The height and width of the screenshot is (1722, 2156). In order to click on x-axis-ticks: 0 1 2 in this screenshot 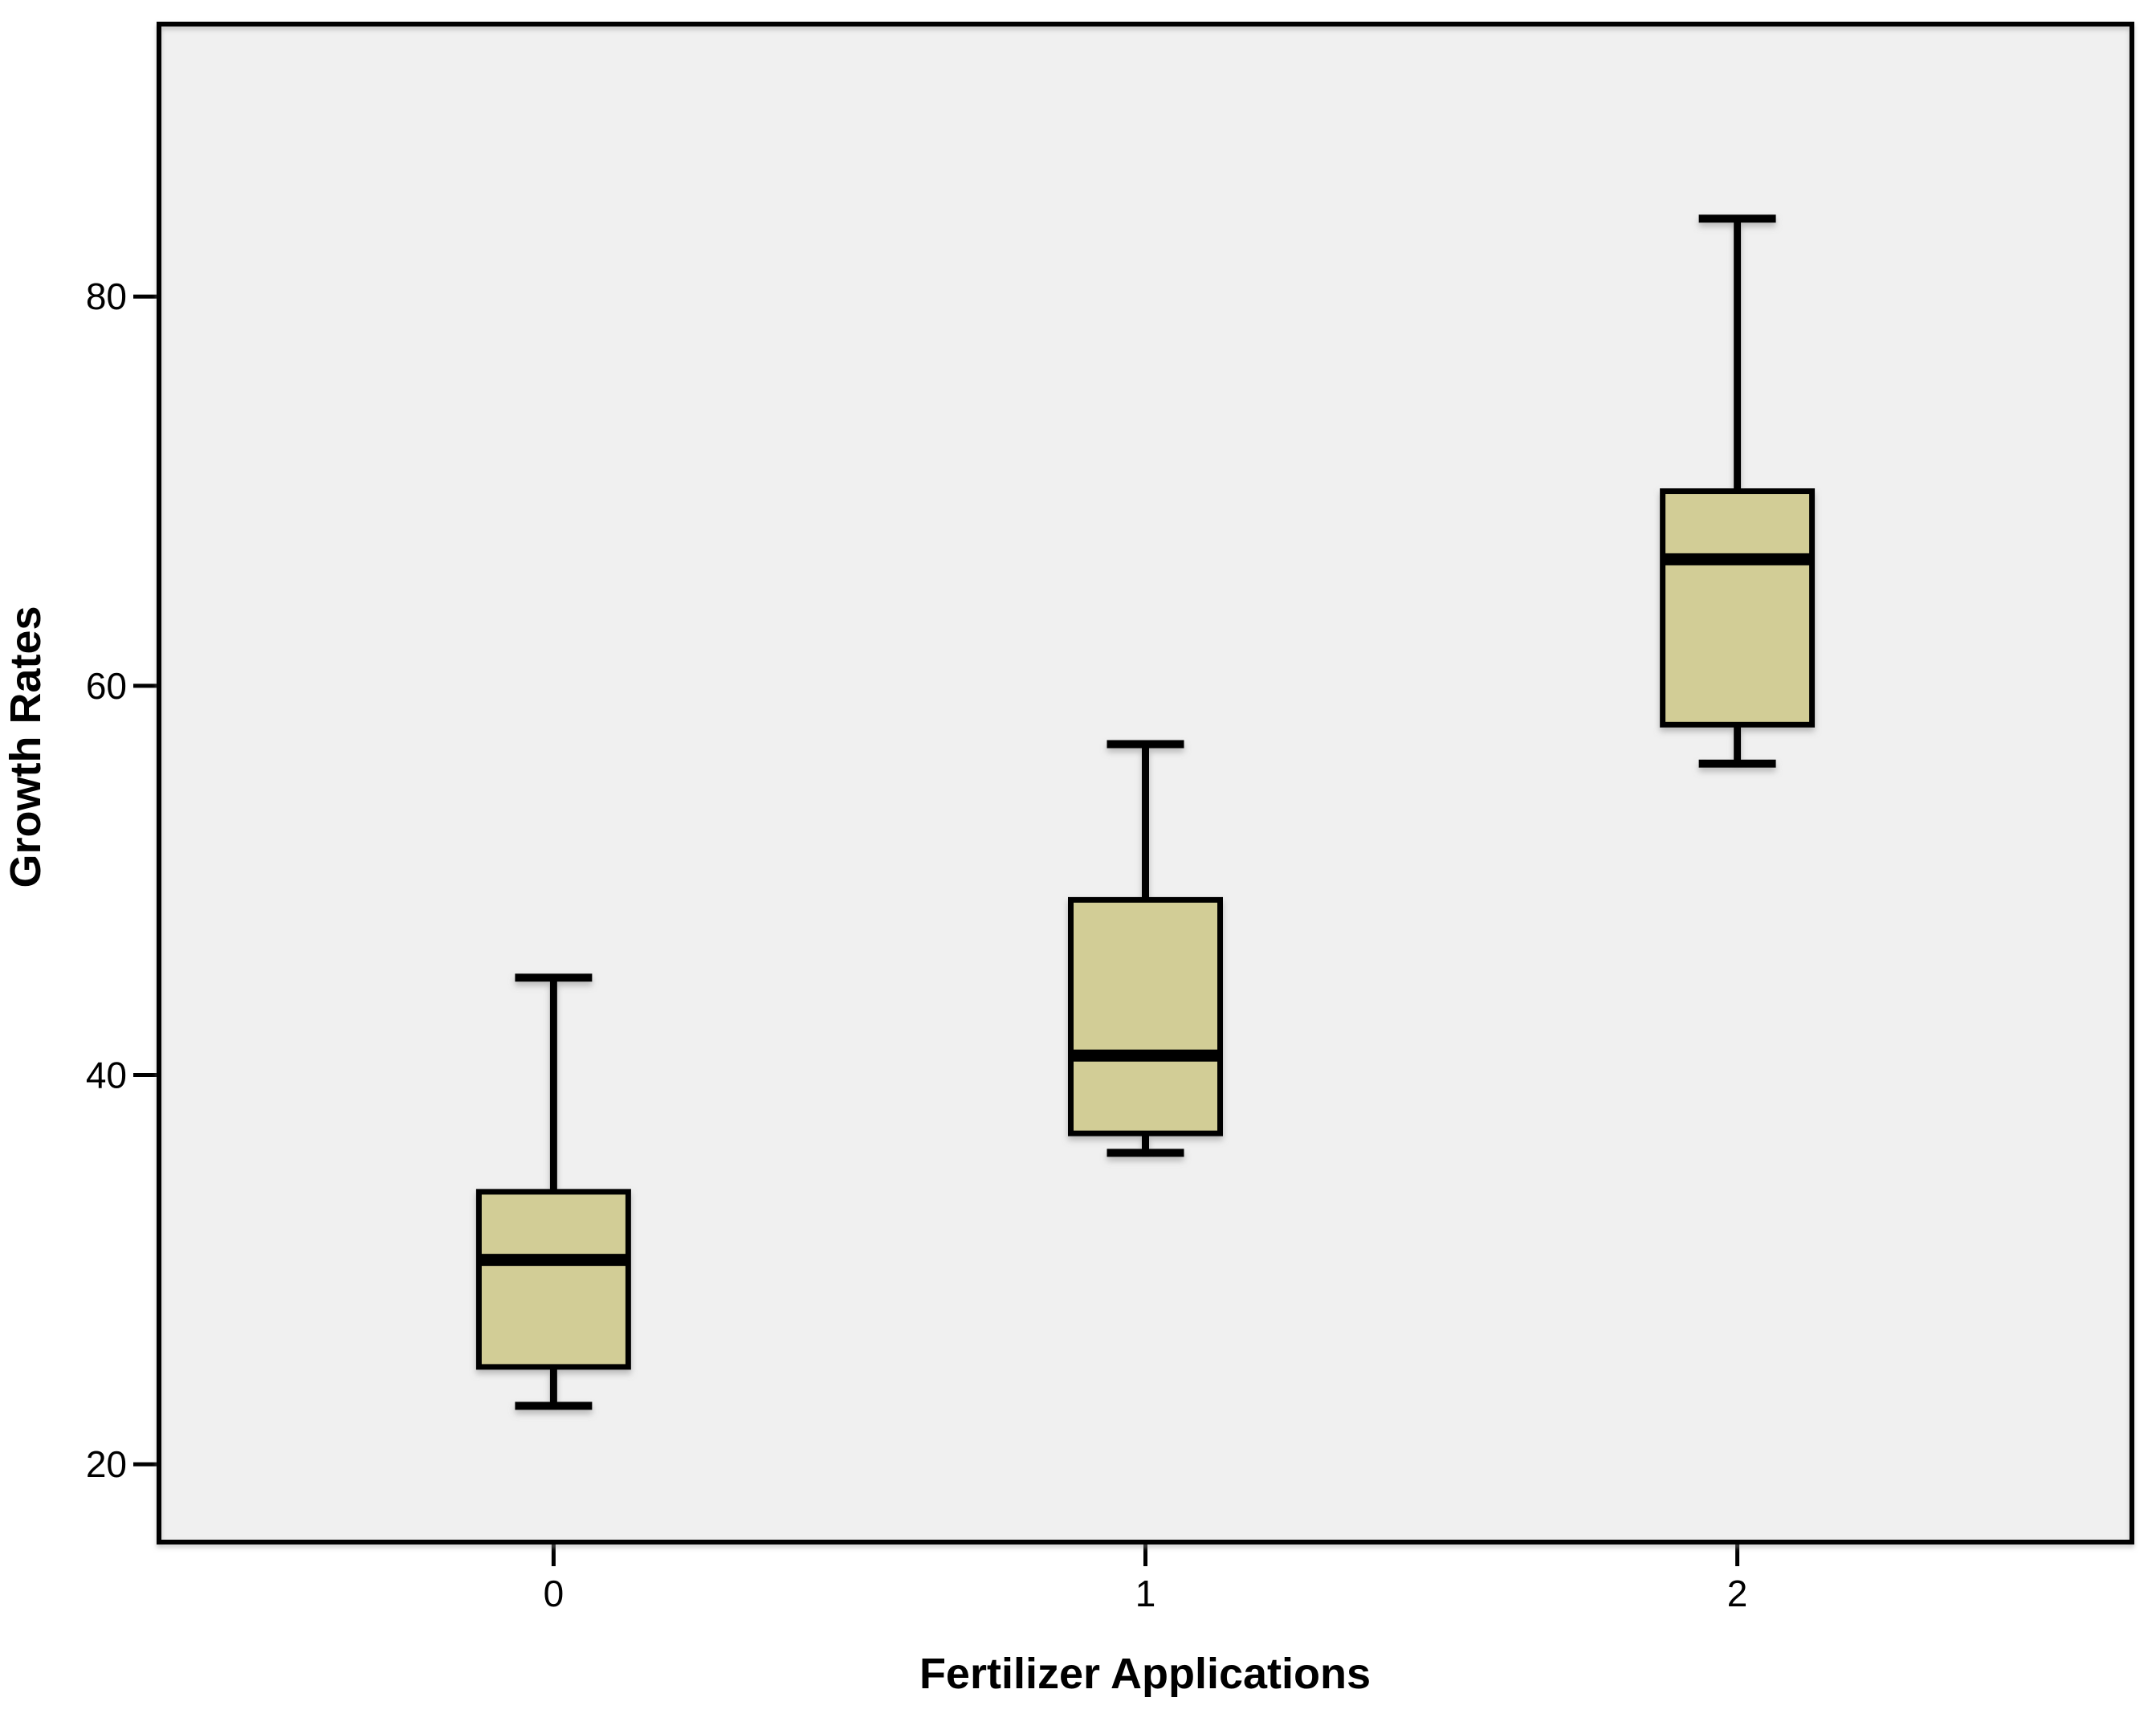, I will do `click(1146, 1578)`.